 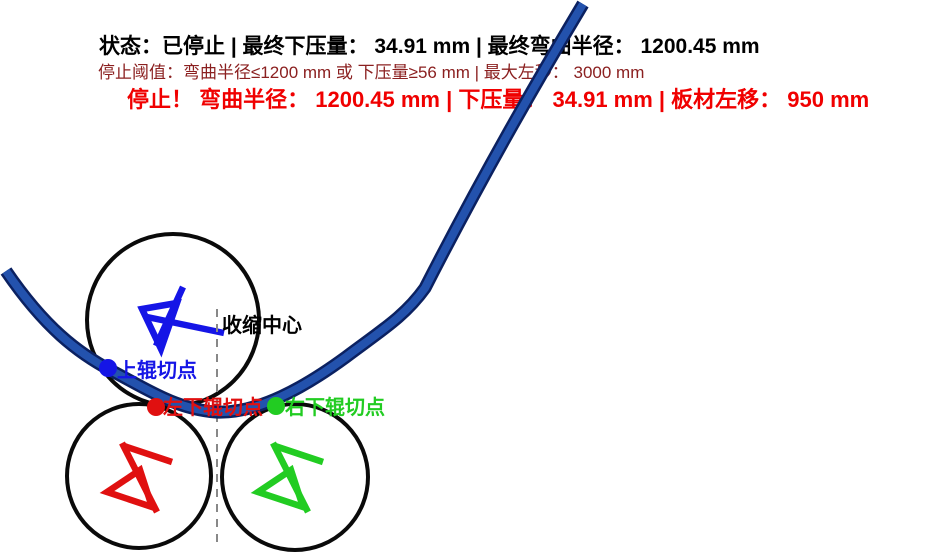 I want to click on stop-alert-label: 停止！ 弯曲半径：, so click(x=218, y=99).